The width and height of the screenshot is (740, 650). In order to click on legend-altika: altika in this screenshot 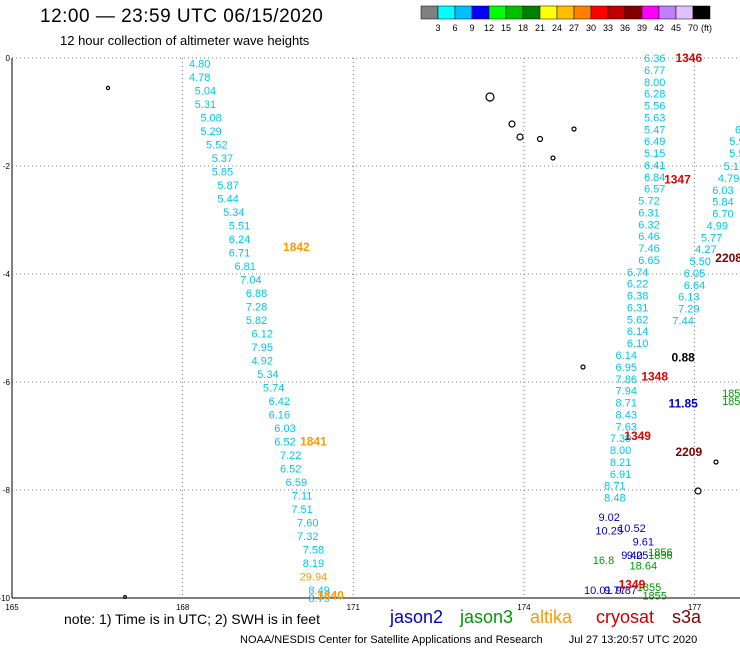, I will do `click(551, 617)`.